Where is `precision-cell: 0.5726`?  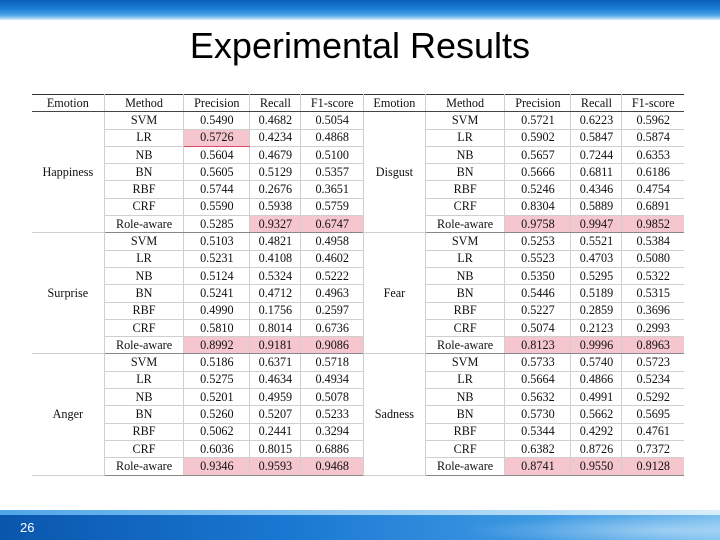 precision-cell: 0.5726 is located at coordinates (217, 137).